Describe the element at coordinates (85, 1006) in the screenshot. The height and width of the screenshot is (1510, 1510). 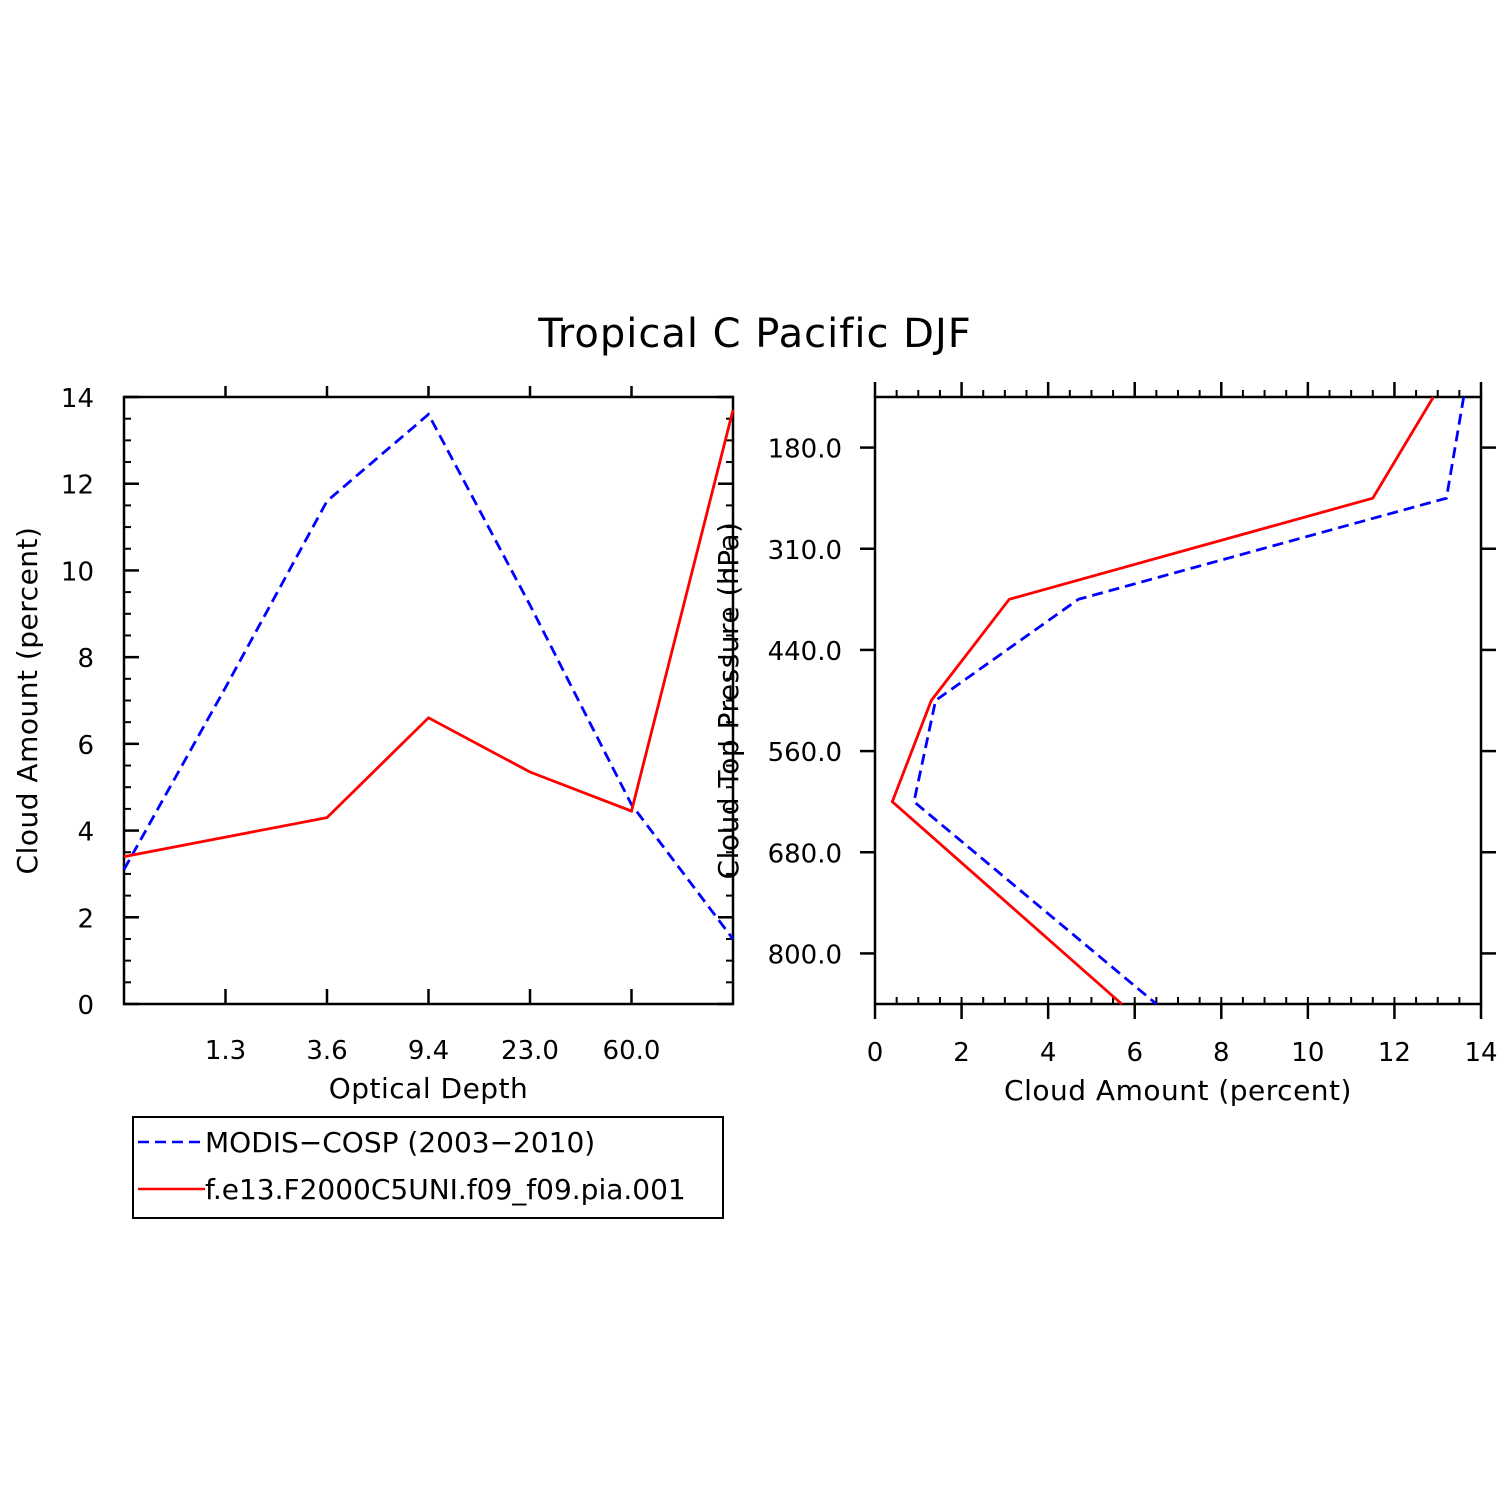
I see `y-tick-label: 0` at that location.